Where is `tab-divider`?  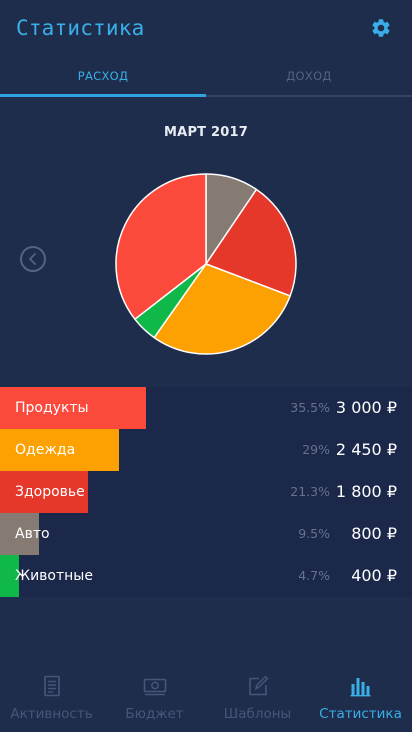 tab-divider is located at coordinates (206, 96).